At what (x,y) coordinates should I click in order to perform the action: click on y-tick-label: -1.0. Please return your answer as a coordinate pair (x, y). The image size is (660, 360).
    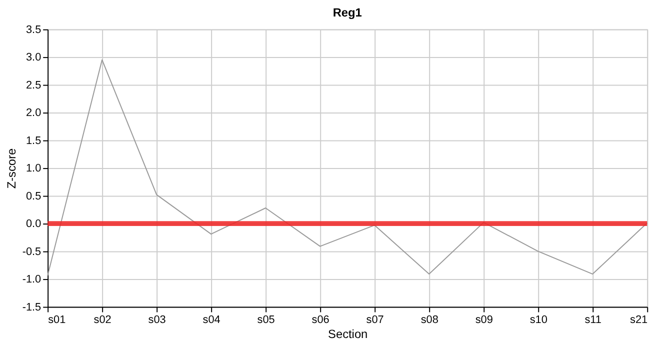
    Looking at the image, I should click on (32, 280).